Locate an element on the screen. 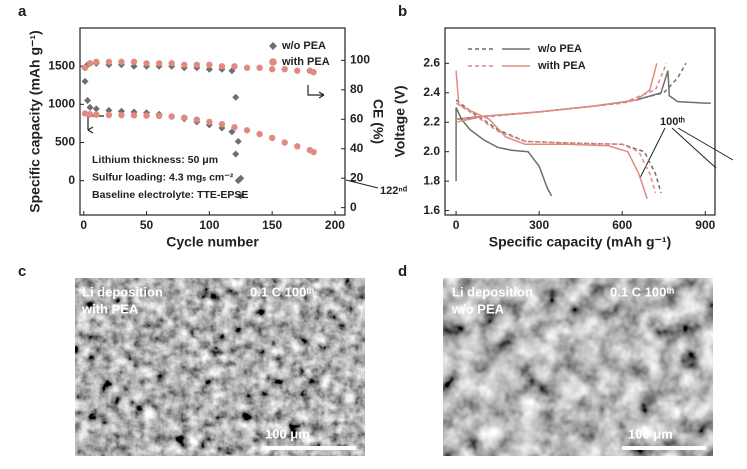 The width and height of the screenshot is (747, 469). legend-label: with PEA is located at coordinates (561, 66).